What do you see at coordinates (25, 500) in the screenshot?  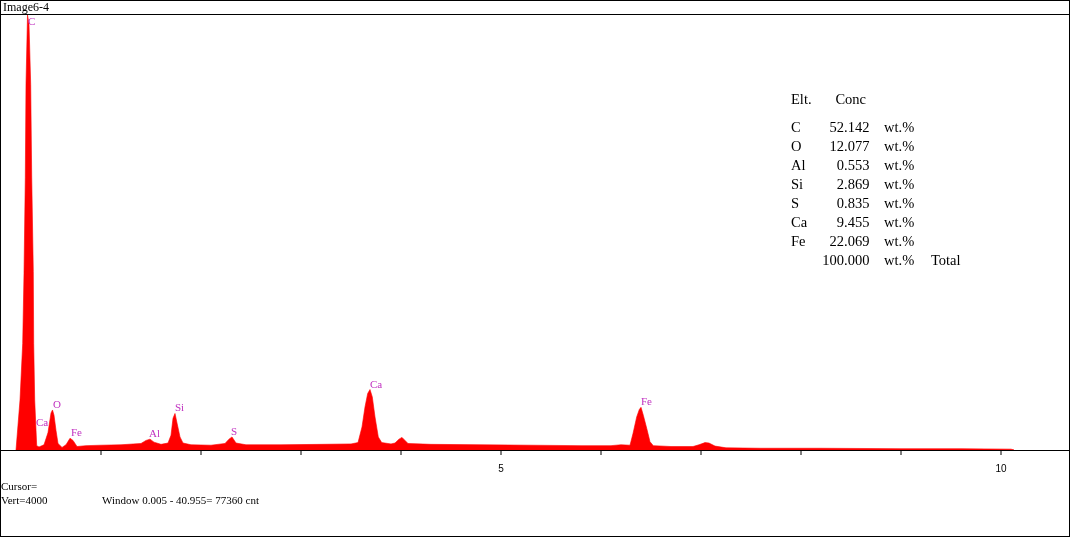 I see `text: Vert=4000` at bounding box center [25, 500].